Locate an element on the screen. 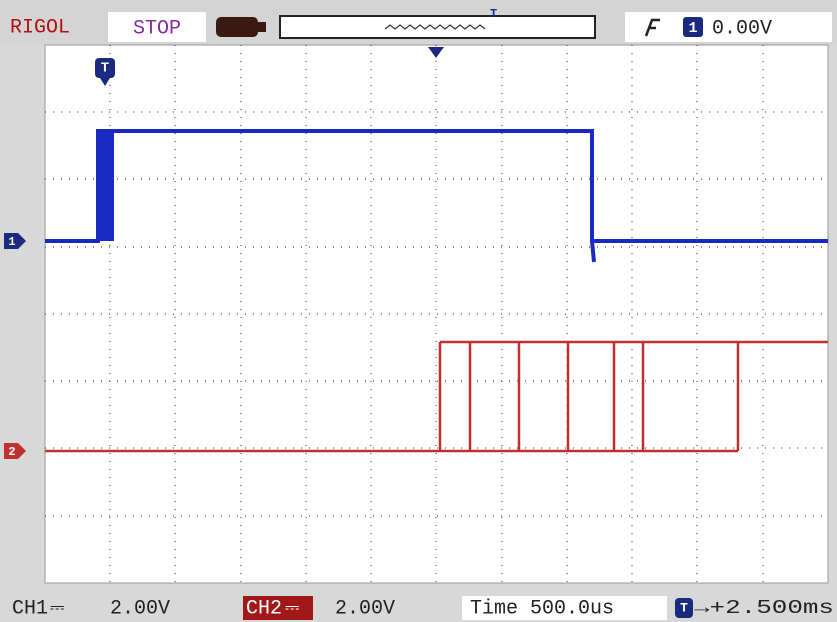 The width and height of the screenshot is (837, 622). trigger-source: 1 is located at coordinates (692, 28).